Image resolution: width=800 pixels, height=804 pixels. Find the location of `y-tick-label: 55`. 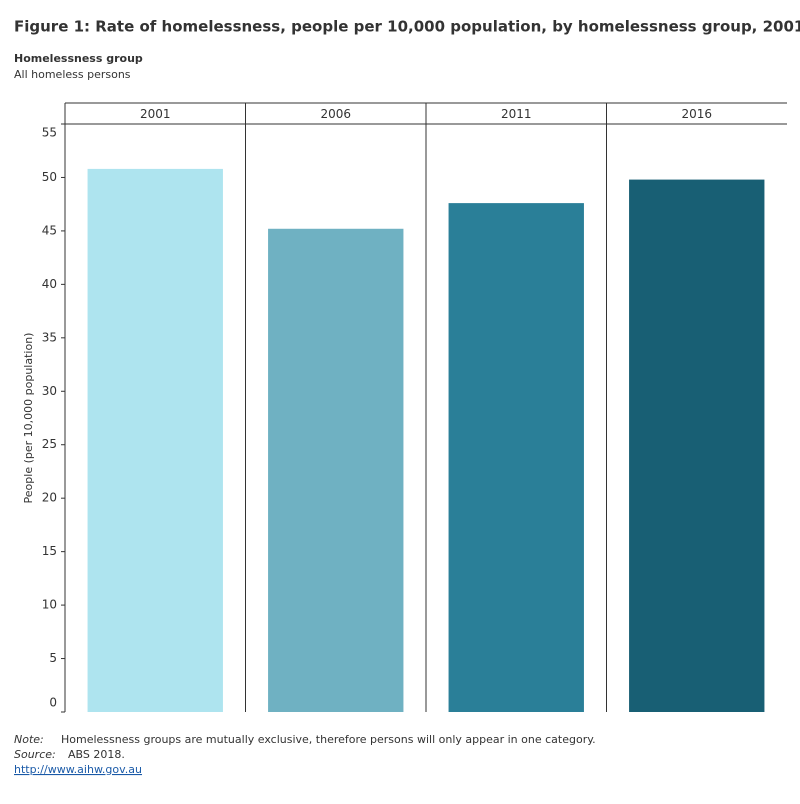

y-tick-label: 55 is located at coordinates (49, 133).